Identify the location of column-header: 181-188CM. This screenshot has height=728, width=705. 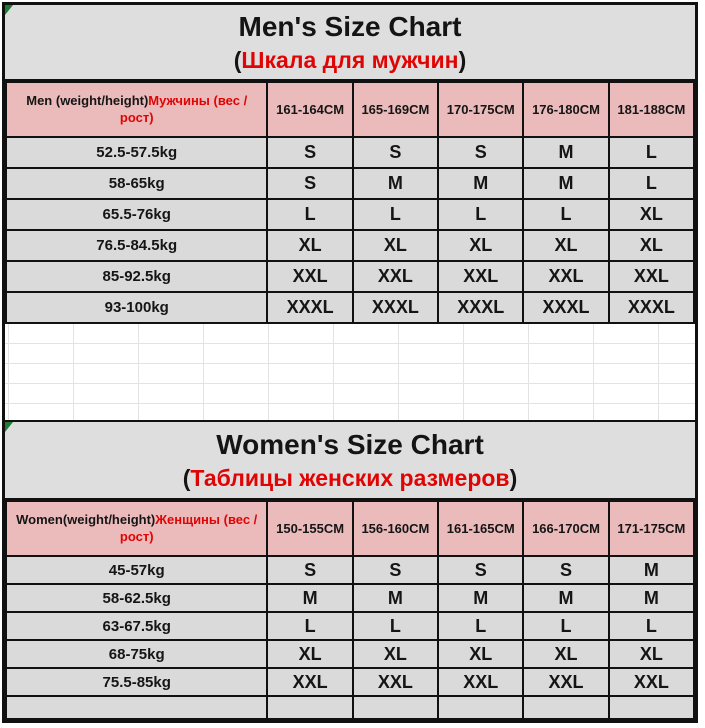
(651, 109).